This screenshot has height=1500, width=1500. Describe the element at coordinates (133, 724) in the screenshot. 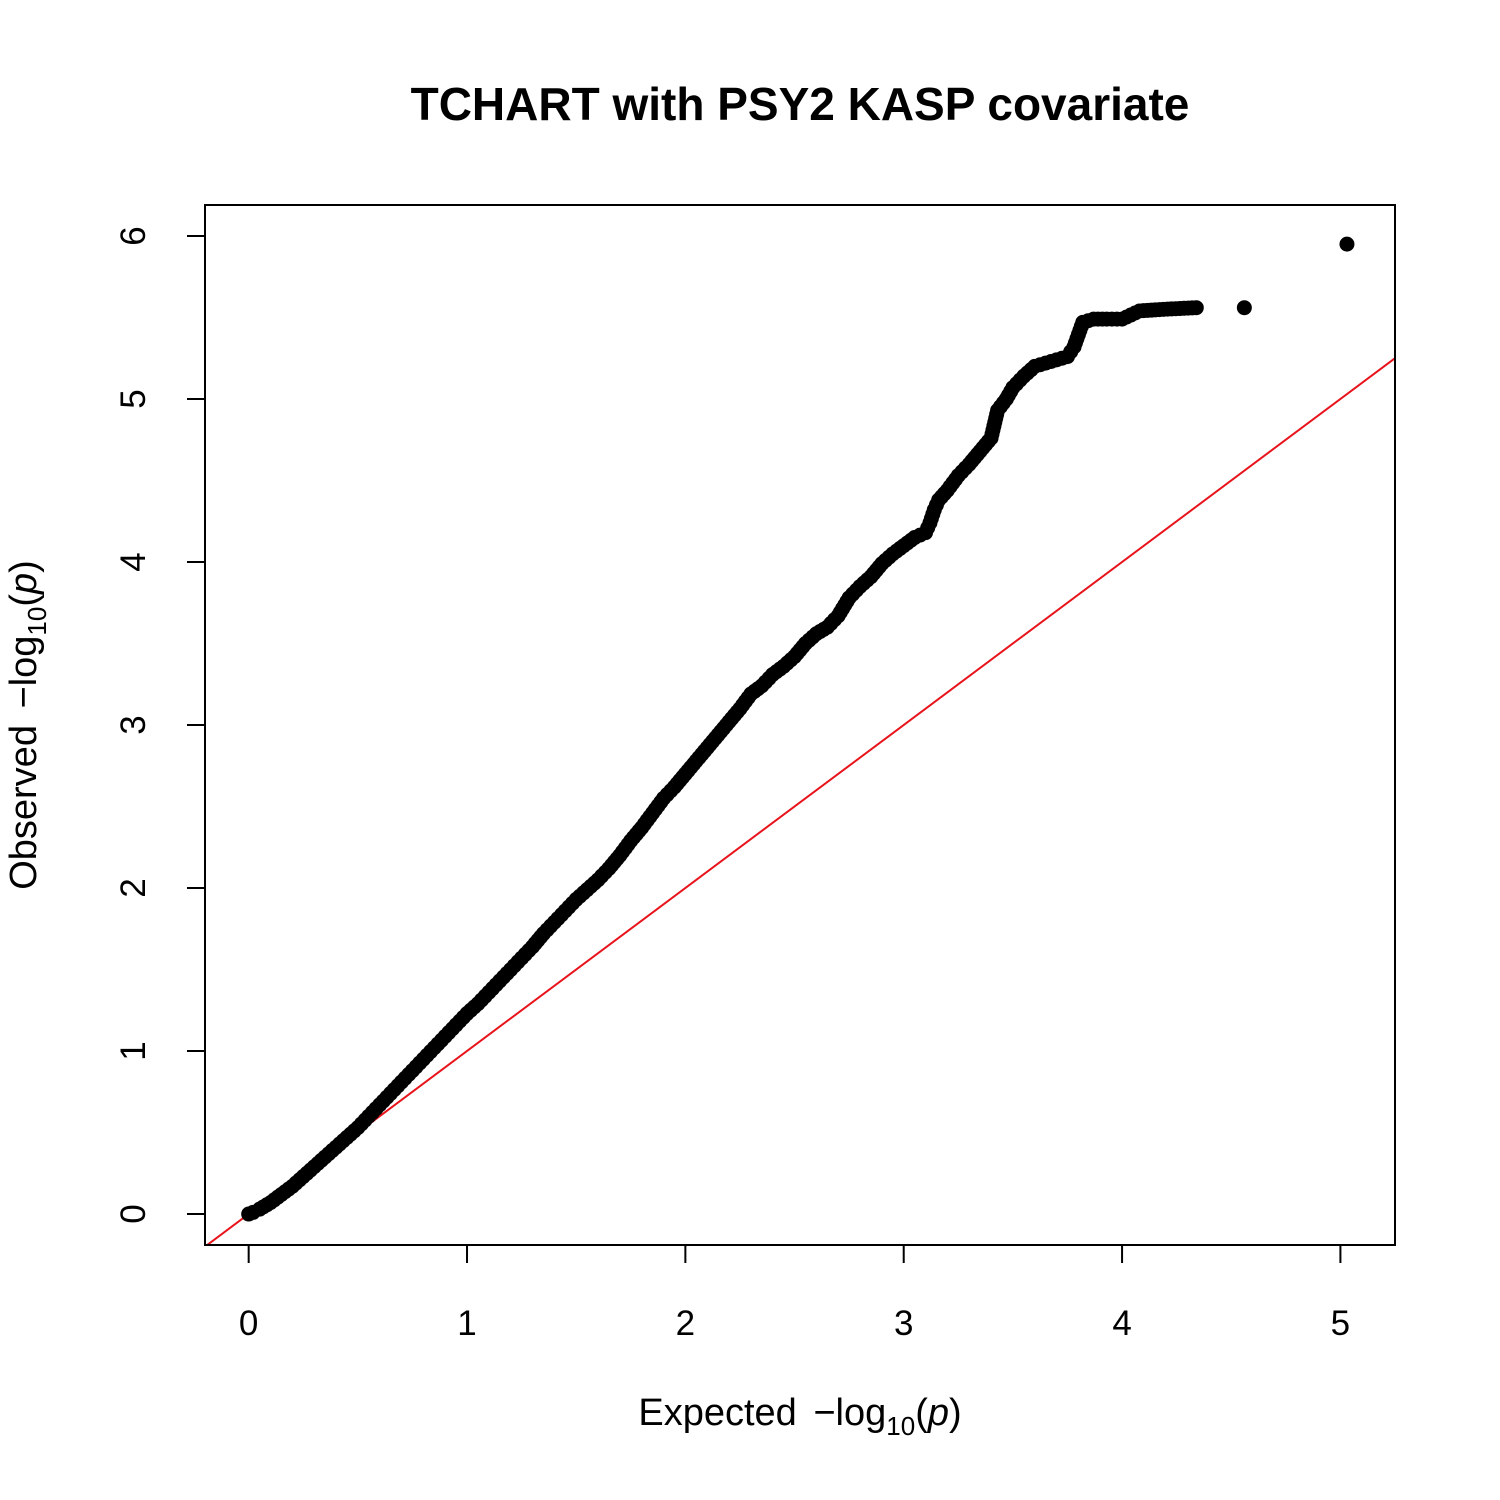

I see `y-tick-label: 3` at that location.